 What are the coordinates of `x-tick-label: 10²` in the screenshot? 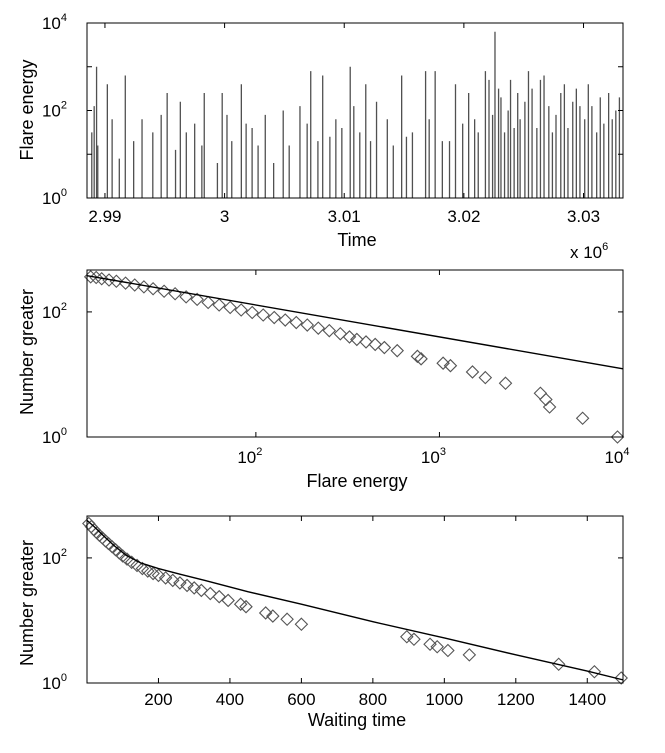 It's located at (249, 456).